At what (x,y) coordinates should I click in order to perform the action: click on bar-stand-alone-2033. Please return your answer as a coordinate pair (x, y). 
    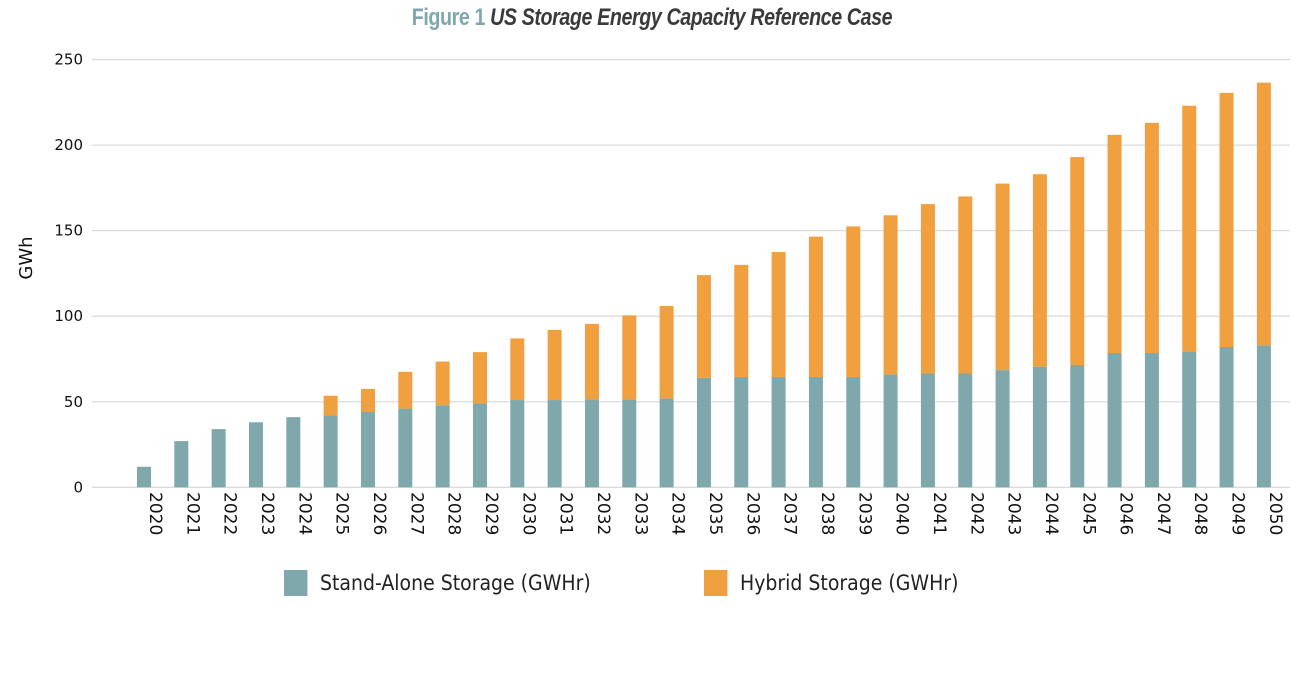
    Looking at the image, I should click on (629, 443).